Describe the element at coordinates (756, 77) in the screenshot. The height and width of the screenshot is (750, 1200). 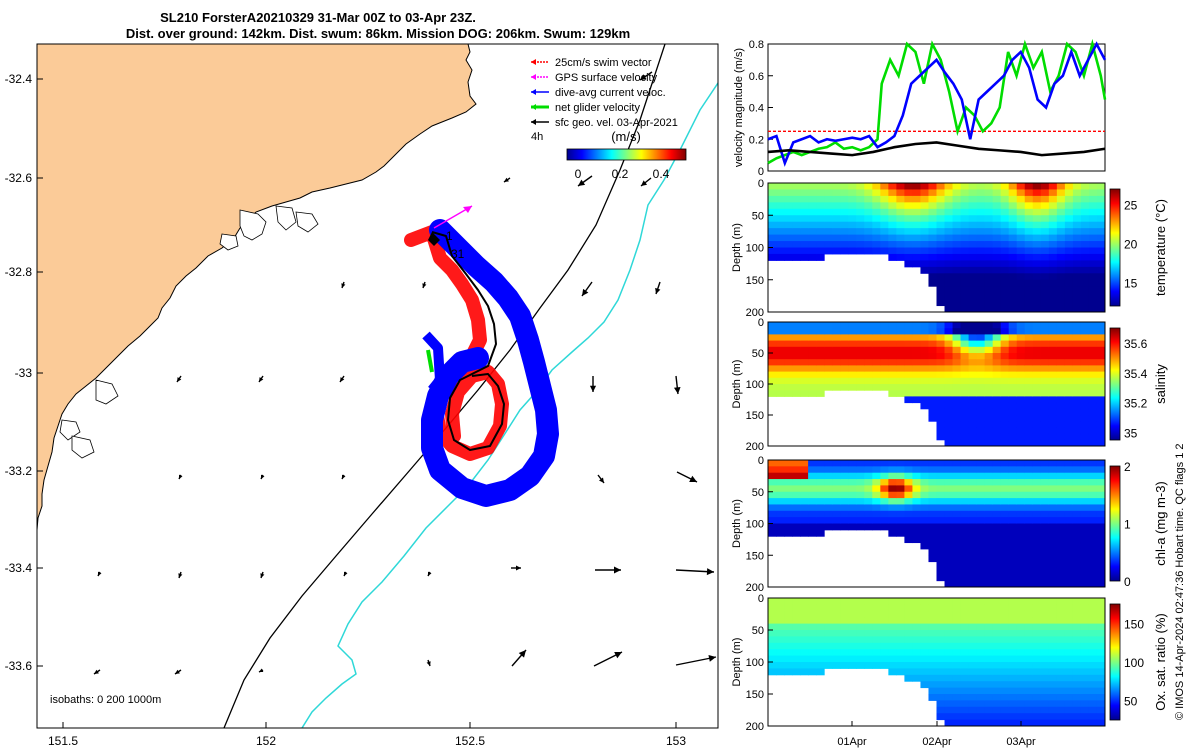
I see `velocity-ytick-label: 0.6` at that location.